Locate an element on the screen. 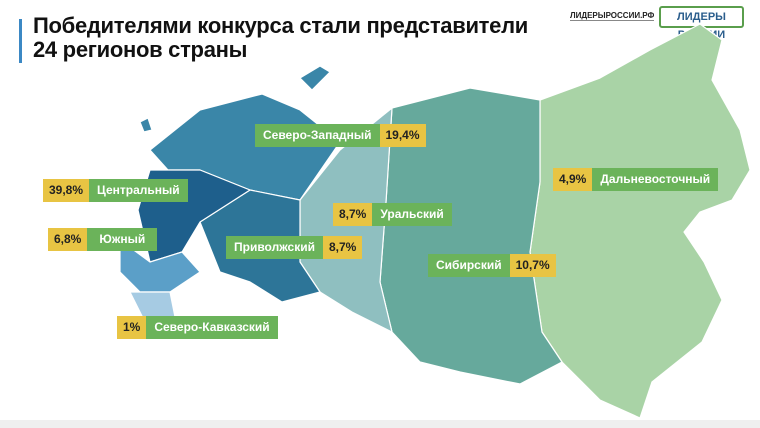 This screenshot has width=760, height=428. label-siberia: Сибирский 10,7% is located at coordinates (492, 265).